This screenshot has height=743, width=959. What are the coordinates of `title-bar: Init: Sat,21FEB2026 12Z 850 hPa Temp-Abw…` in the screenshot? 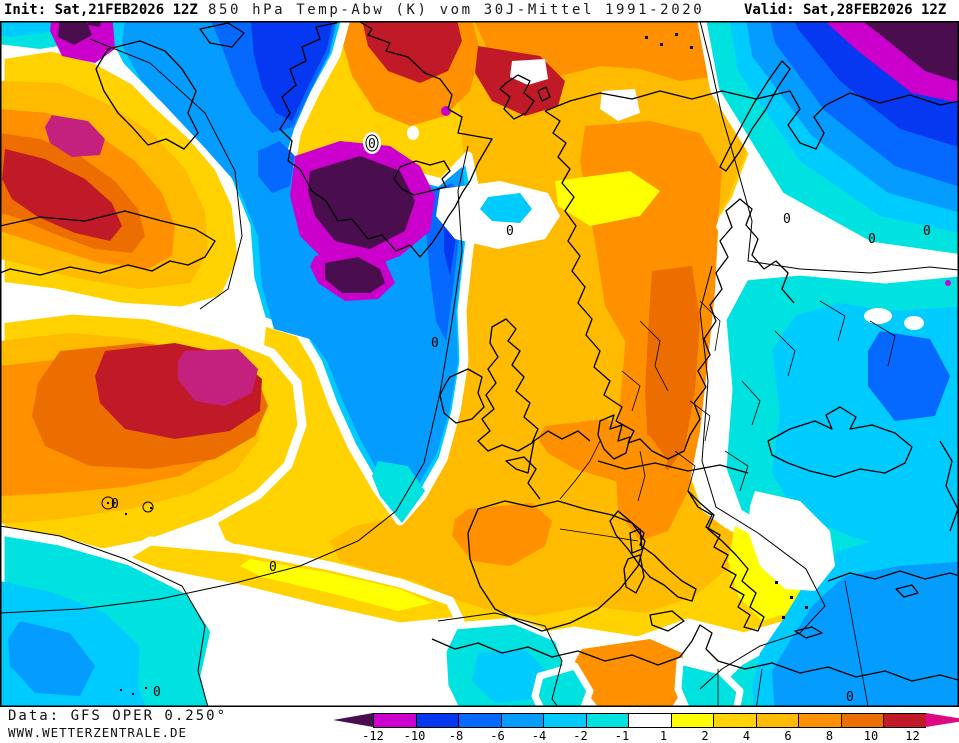 It's located at (479, 10).